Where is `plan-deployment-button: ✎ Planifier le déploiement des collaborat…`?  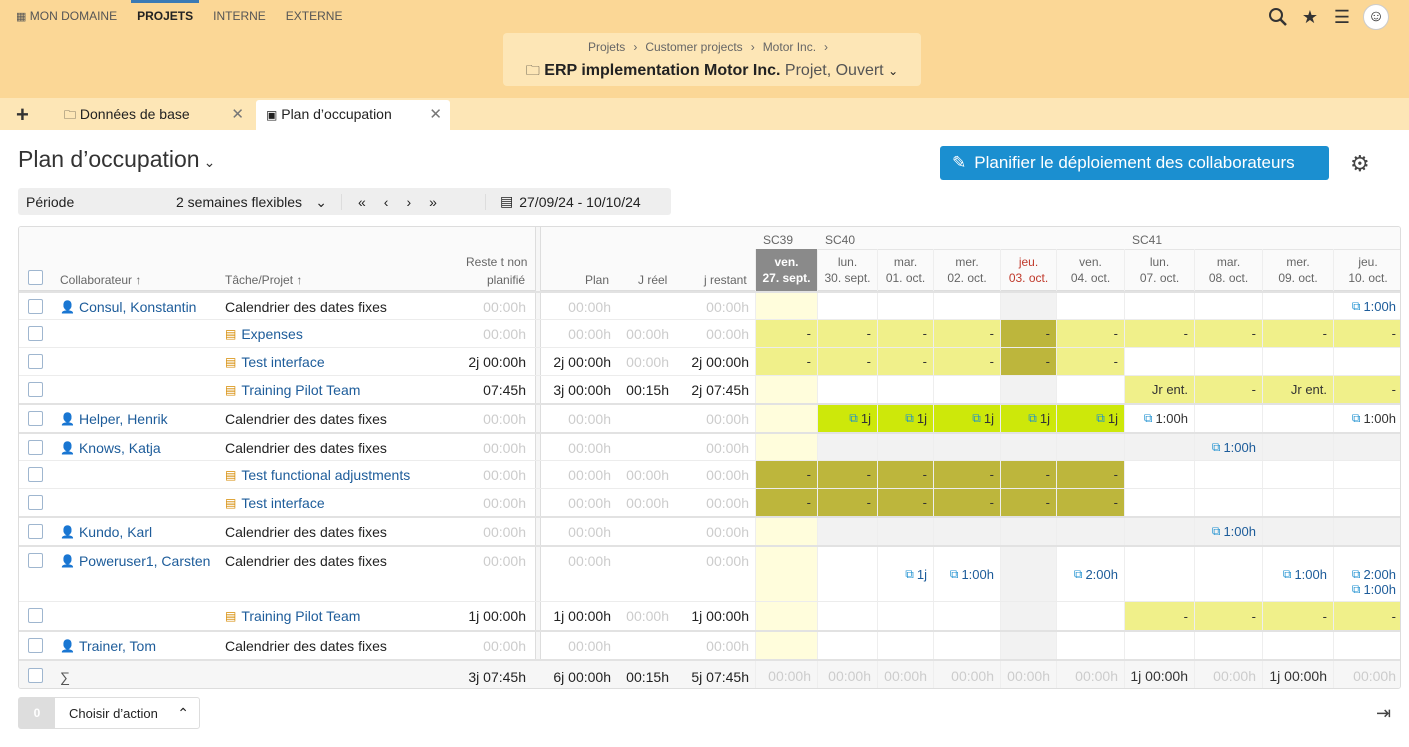
plan-deployment-button: ✎ Planifier le déploiement des collaborat… is located at coordinates (1134, 163).